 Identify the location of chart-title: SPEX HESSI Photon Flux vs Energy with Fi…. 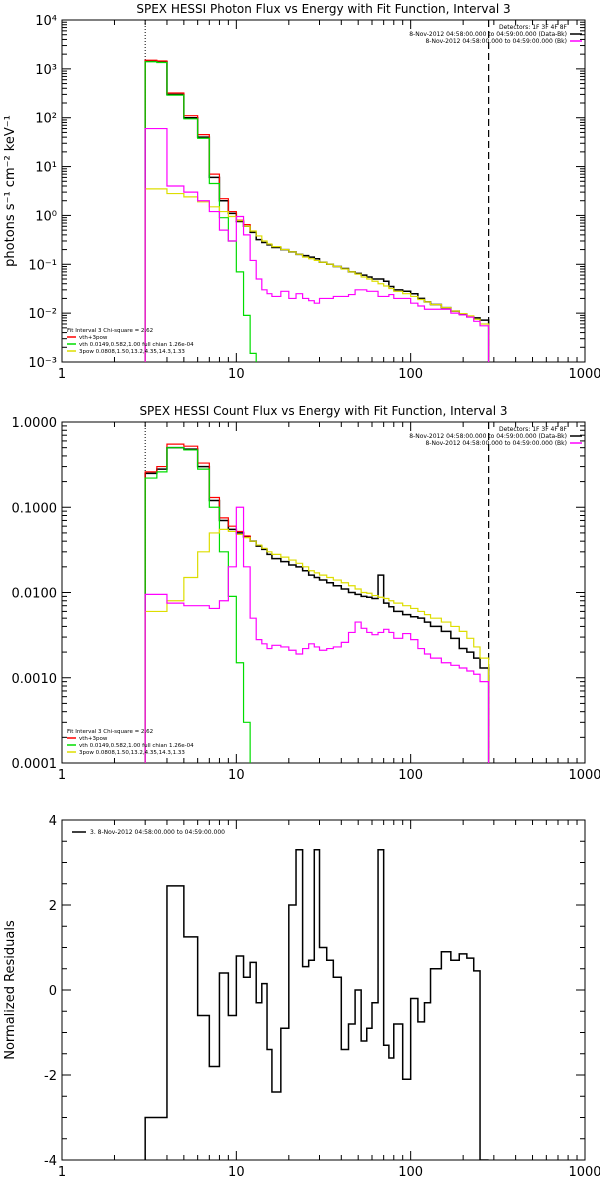
(323, 9).